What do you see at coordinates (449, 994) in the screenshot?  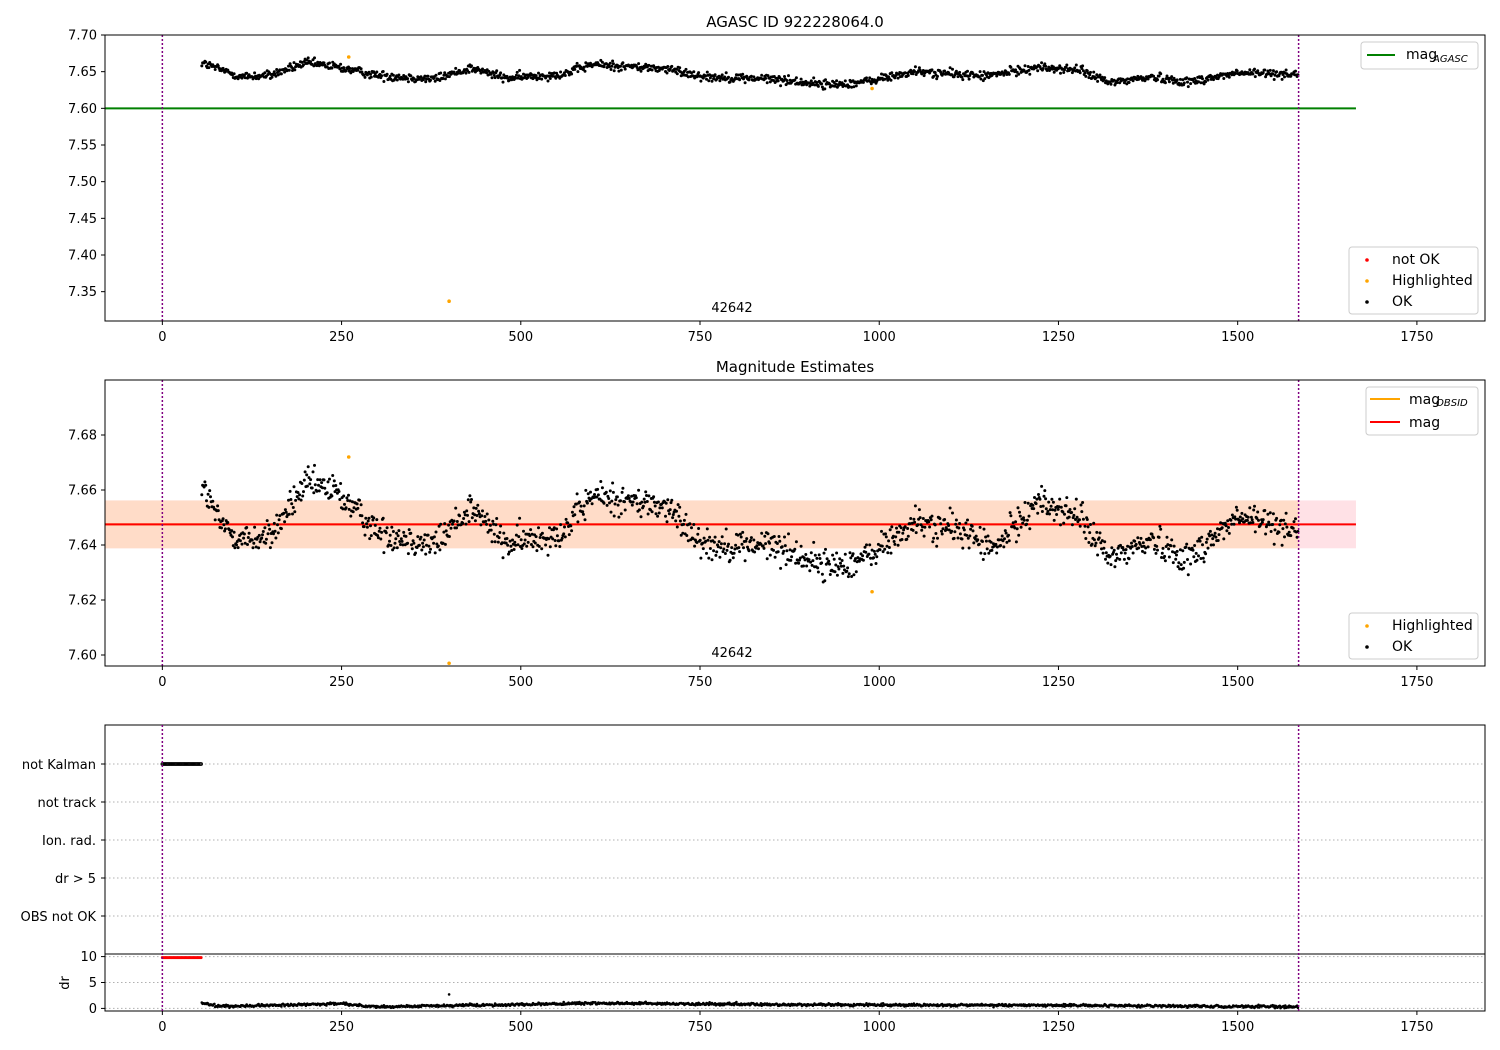 I see `dr-outlier-point` at bounding box center [449, 994].